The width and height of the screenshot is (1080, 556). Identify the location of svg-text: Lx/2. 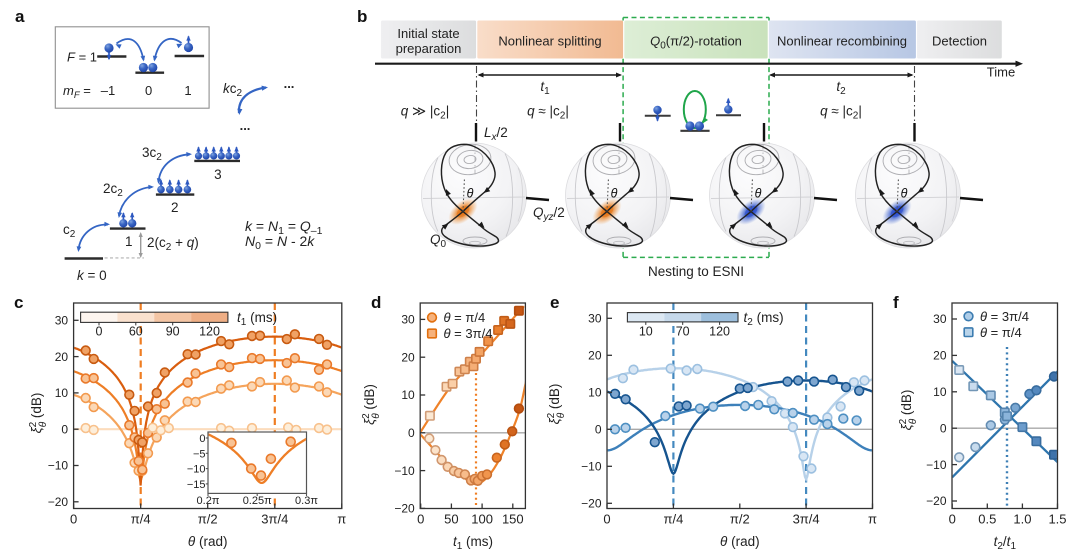
(496, 134).